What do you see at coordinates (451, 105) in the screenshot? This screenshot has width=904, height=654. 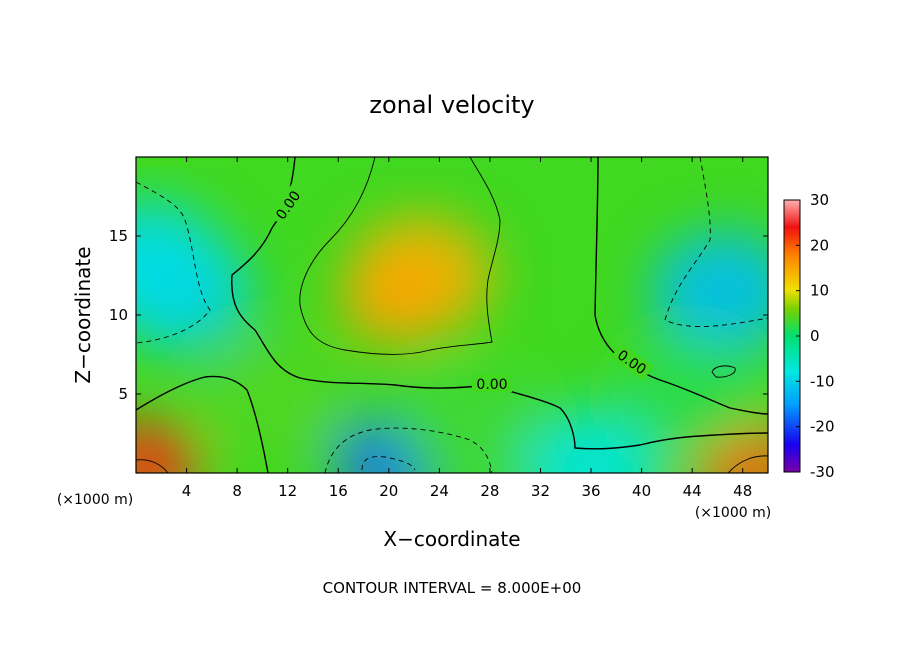 I see `chart-title: zonal velocity` at bounding box center [451, 105].